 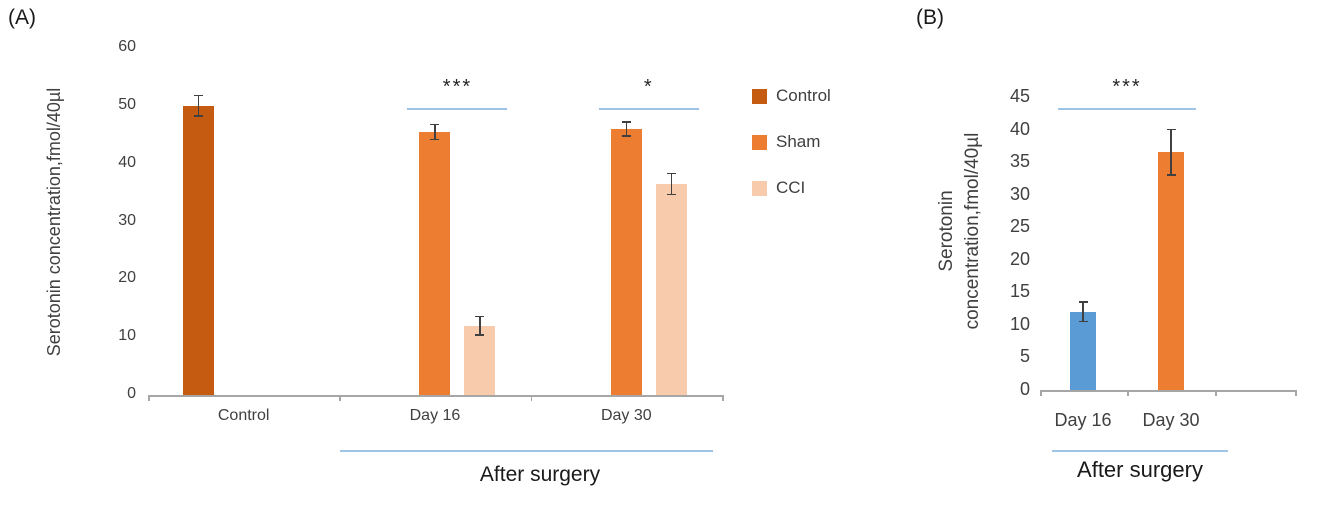 What do you see at coordinates (127, 104) in the screenshot?
I see `y-axis-tick-label: 50` at bounding box center [127, 104].